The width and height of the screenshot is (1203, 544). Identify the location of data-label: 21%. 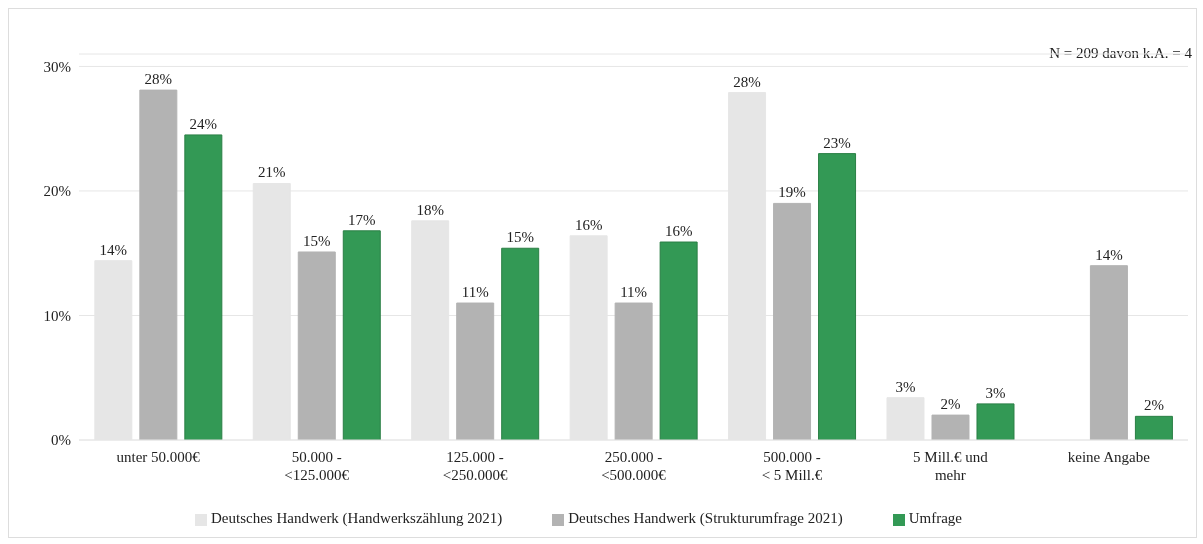
(272, 172).